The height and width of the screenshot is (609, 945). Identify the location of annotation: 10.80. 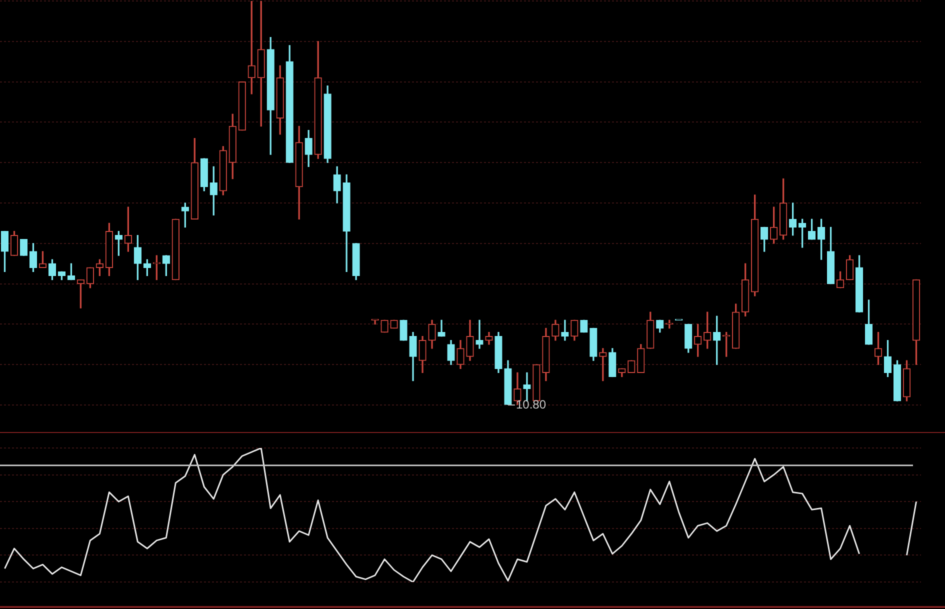
(531, 404).